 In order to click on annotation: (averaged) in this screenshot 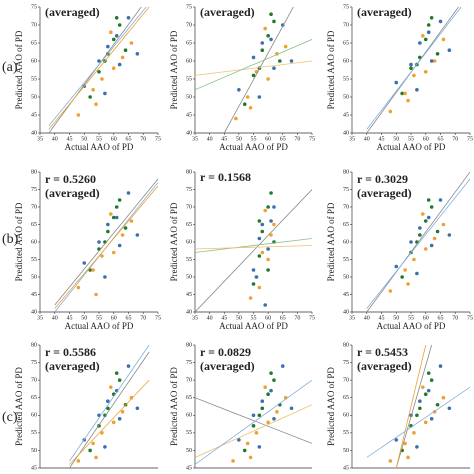, I will do `click(227, 366)`.